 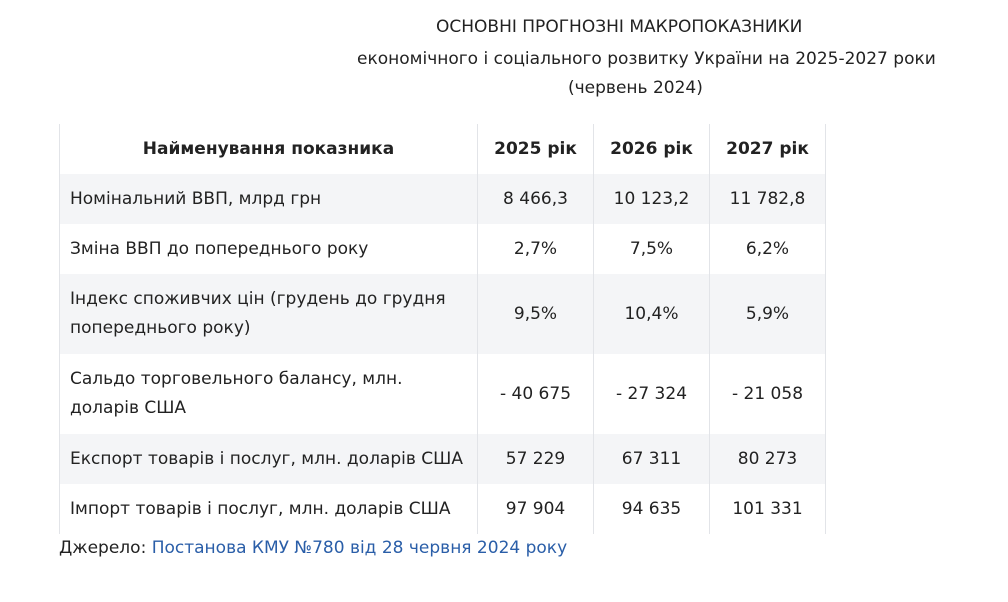 What do you see at coordinates (268, 249) in the screenshot?
I see `row-name: Зміна ВВП до попереднього року` at bounding box center [268, 249].